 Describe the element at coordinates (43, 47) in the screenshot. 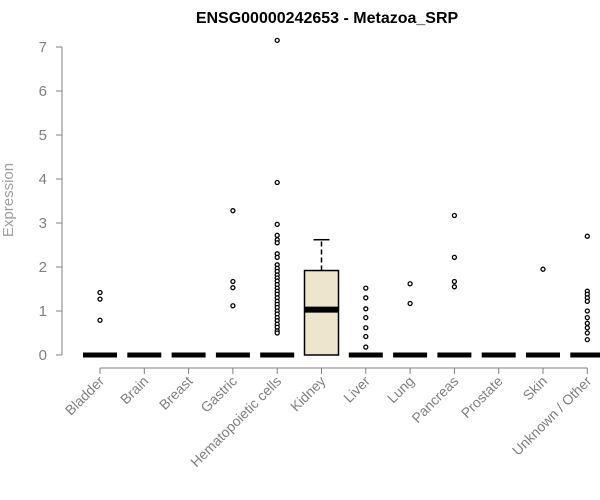

I see `y-tick-label: 7` at that location.